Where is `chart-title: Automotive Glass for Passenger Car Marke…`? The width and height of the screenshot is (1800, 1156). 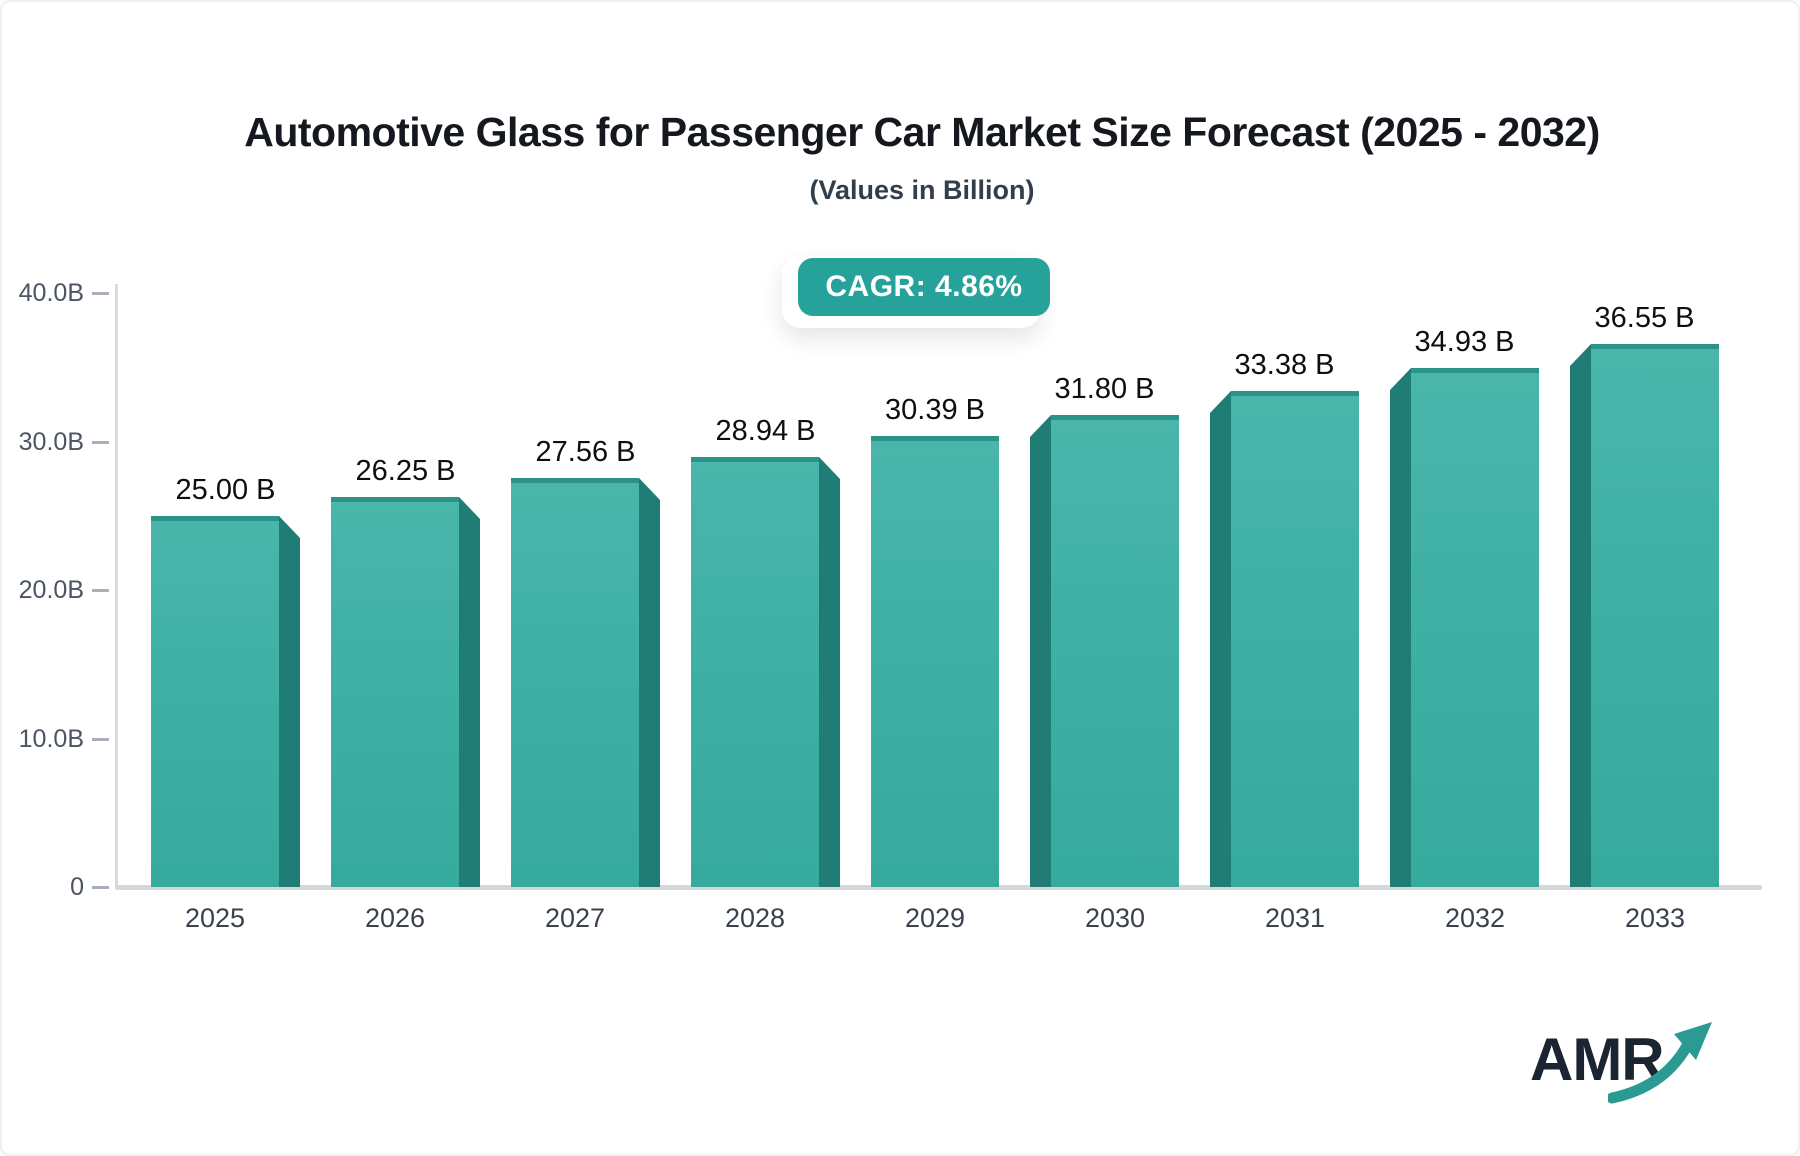 chart-title: Automotive Glass for Passenger Car Marke… is located at coordinates (922, 132).